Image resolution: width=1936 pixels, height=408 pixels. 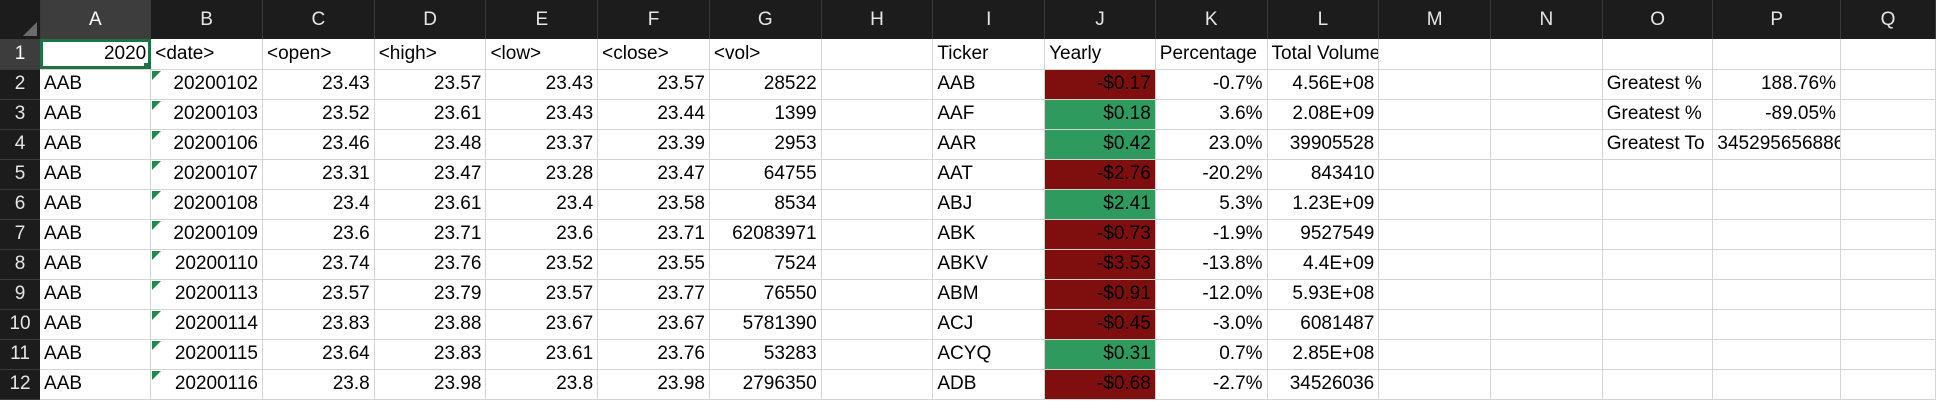 What do you see at coordinates (1776, 54) in the screenshot?
I see `cell-p1` at bounding box center [1776, 54].